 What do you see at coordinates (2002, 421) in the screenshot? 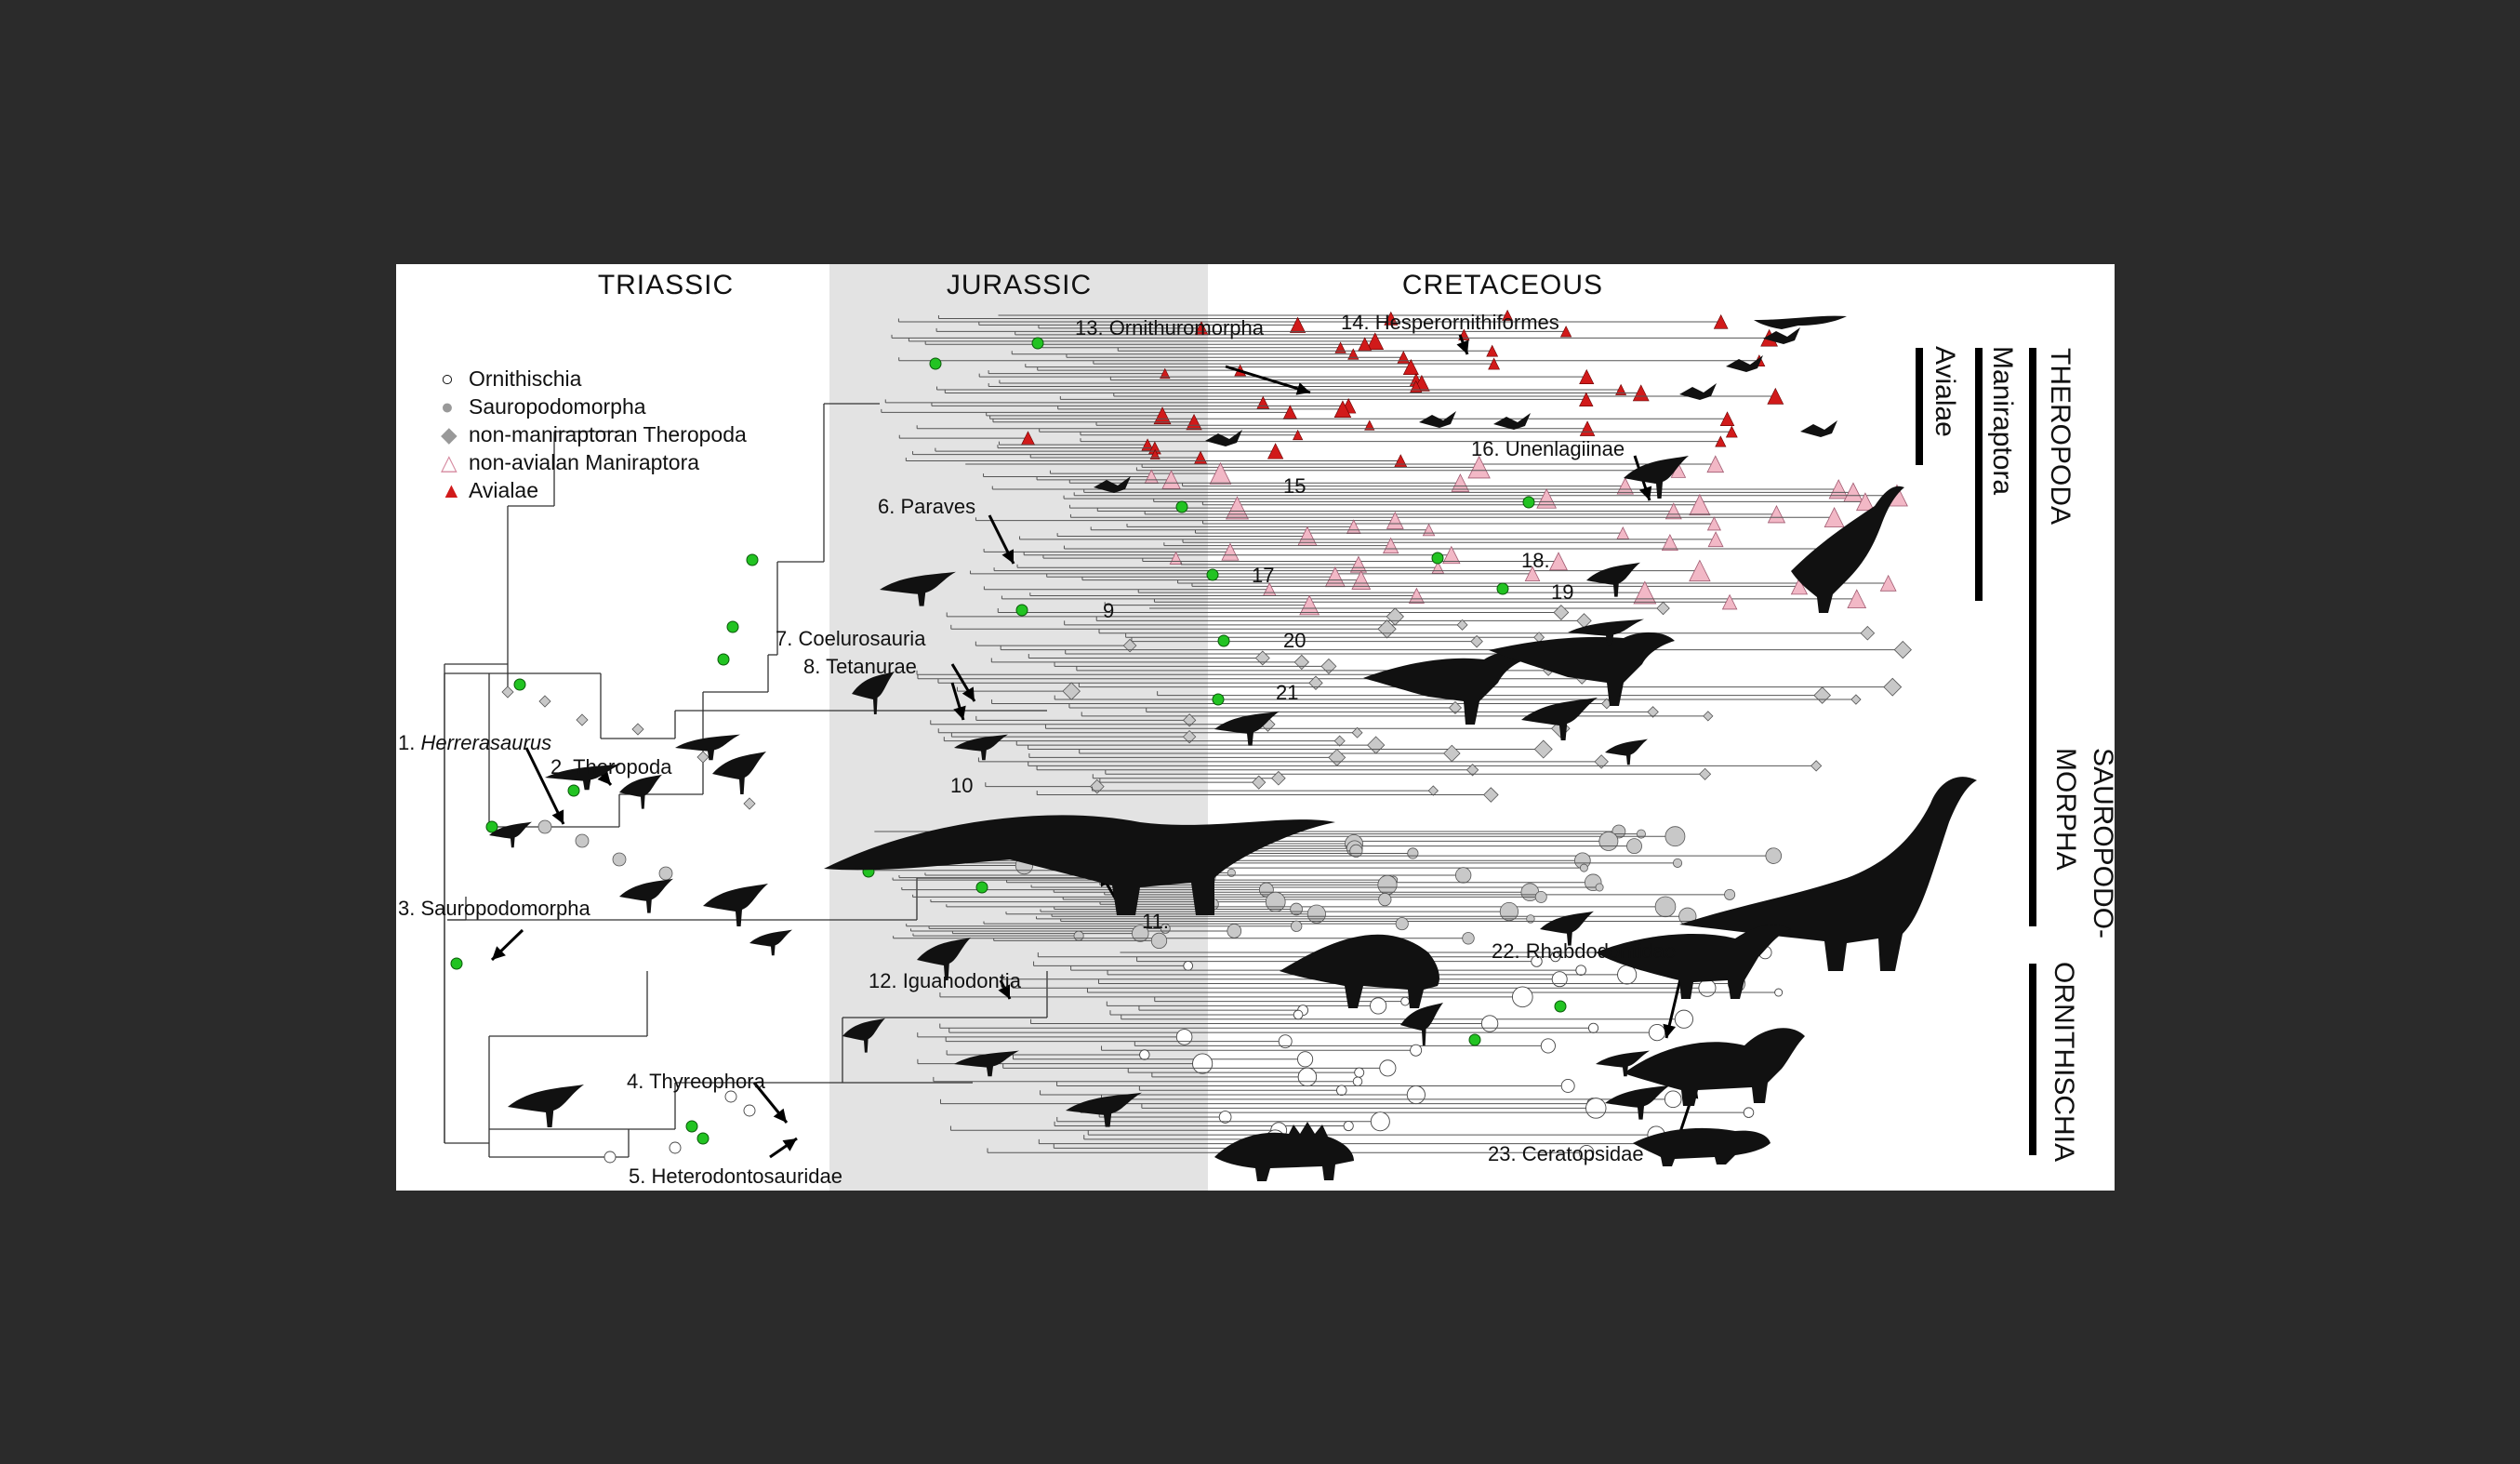
I see `clade-maniraptora: Maniraptora` at bounding box center [2002, 421].